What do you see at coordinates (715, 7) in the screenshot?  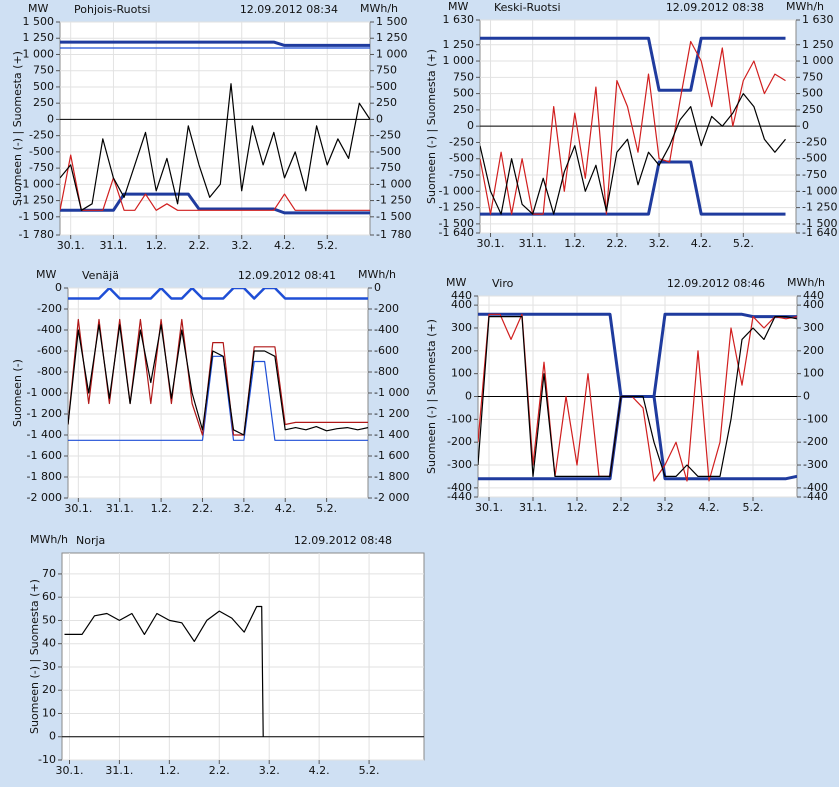 I see `timestamp: 12.09.2012 08:38` at bounding box center [715, 7].